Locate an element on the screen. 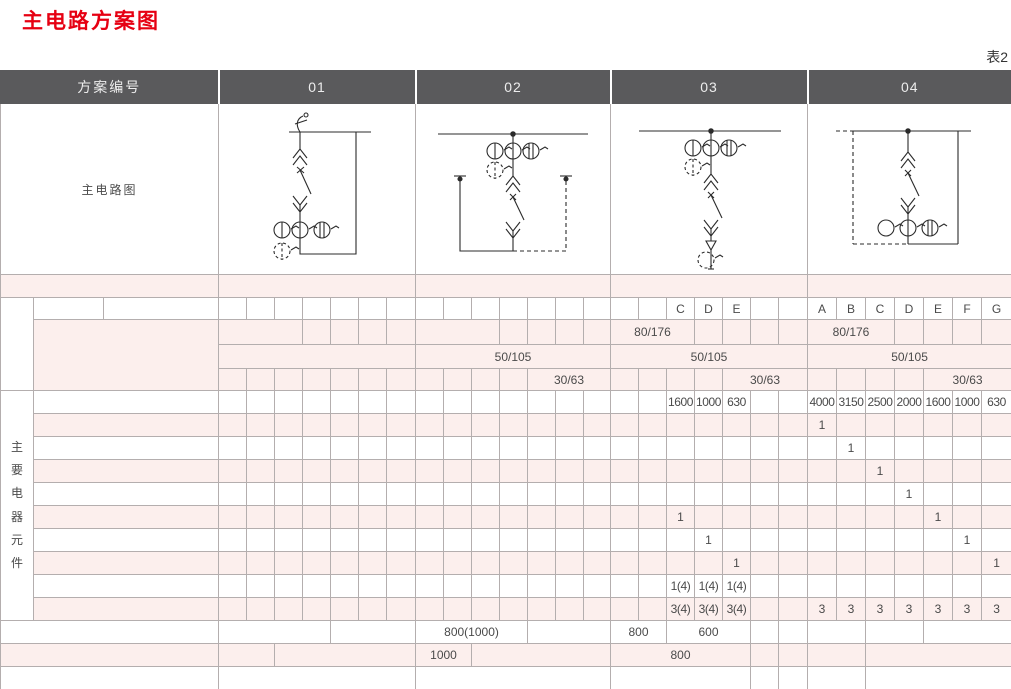  table-cell: 30/63 is located at coordinates (967, 379).